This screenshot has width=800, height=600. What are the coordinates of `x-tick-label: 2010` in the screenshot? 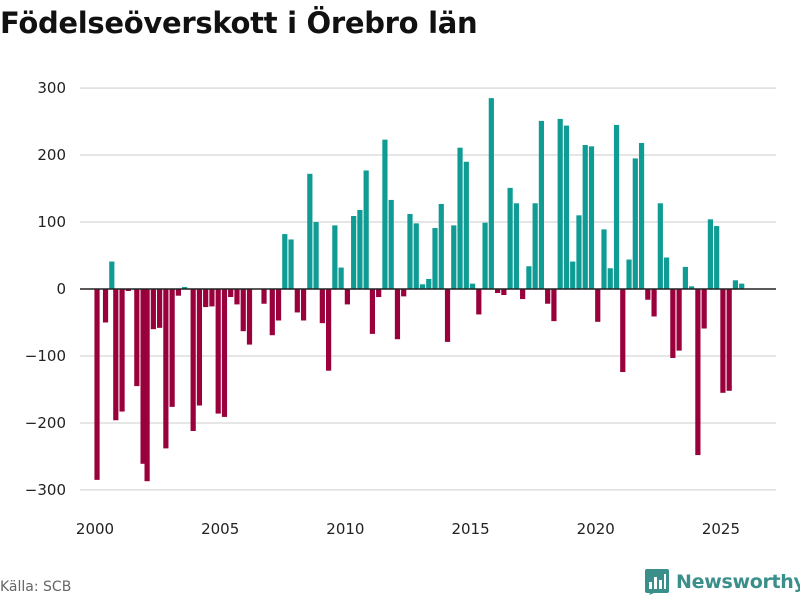 It's located at (345, 529).